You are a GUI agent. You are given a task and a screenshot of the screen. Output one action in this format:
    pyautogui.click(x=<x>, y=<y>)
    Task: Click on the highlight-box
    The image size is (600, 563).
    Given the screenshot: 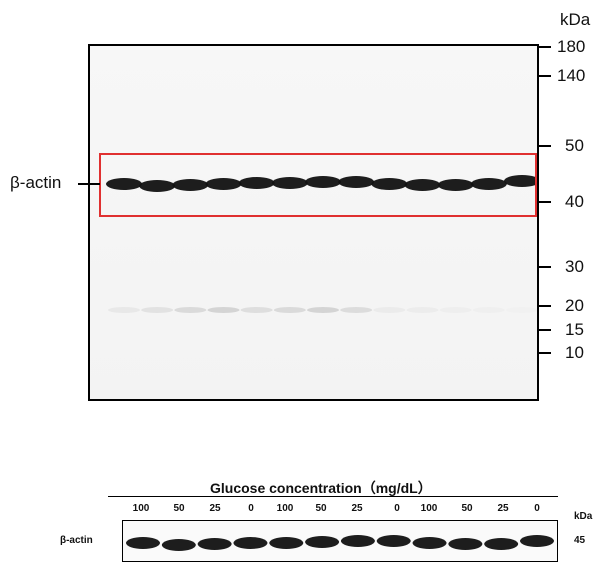 What is the action you would take?
    pyautogui.click(x=318, y=185)
    